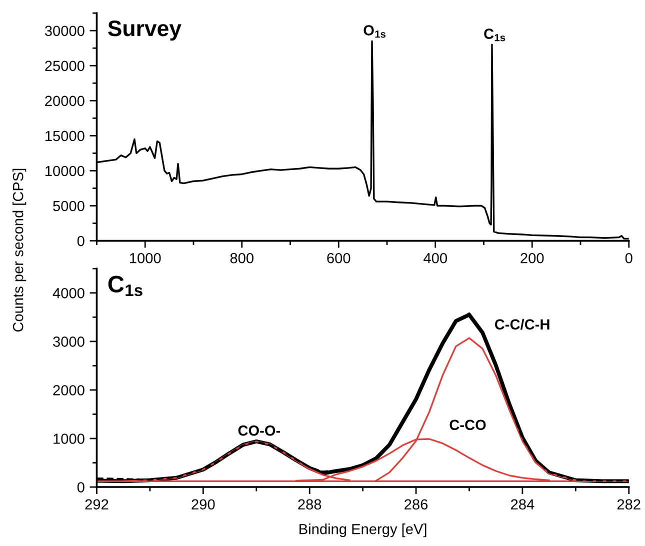  Describe the element at coordinates (68, 341) in the screenshot. I see `y-tick-label: 3000` at that location.